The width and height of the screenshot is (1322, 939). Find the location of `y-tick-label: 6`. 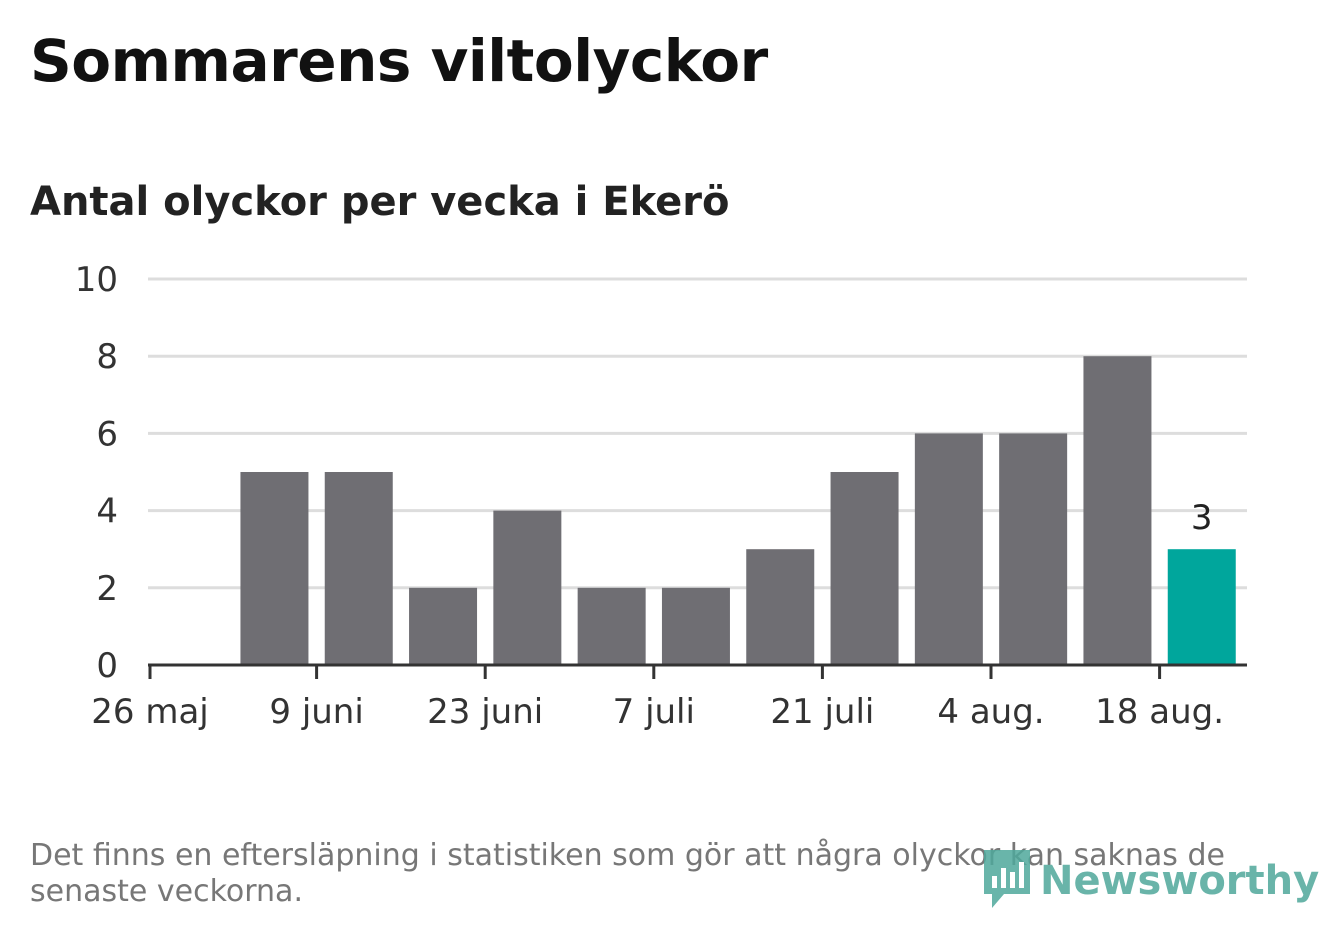

y-tick-label: 6 is located at coordinates (107, 434).